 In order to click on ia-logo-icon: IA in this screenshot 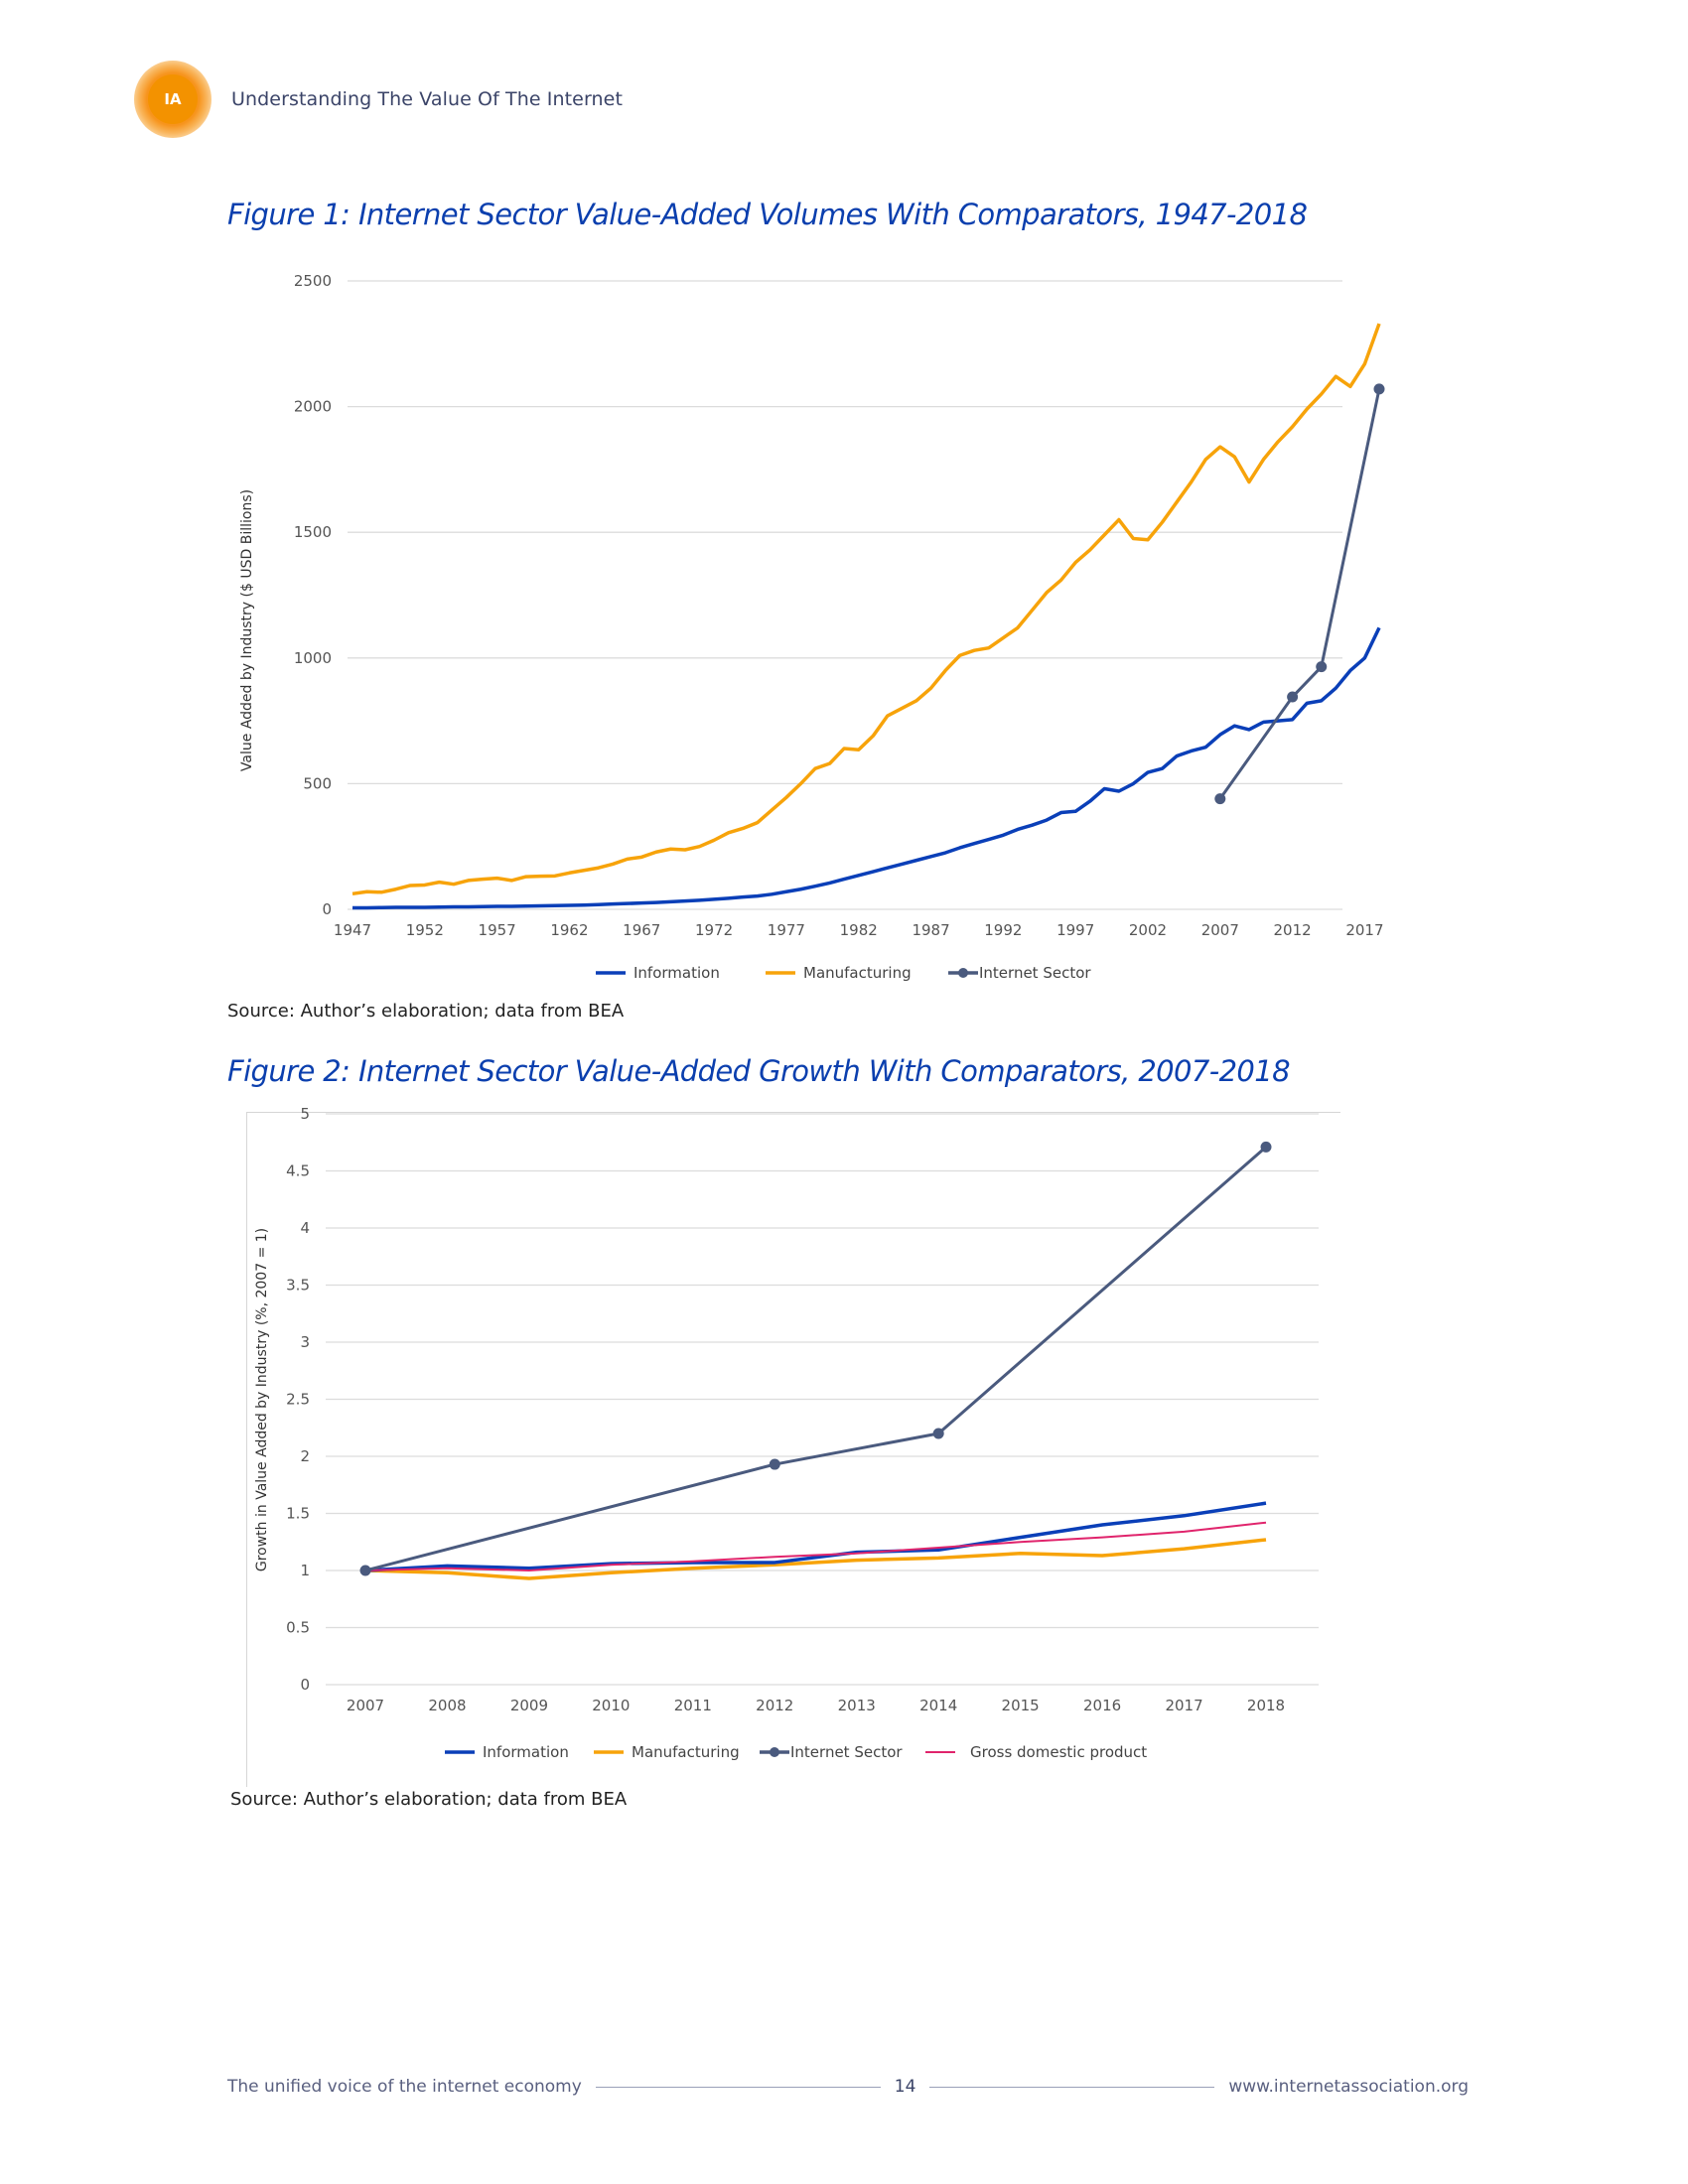, I will do `click(172, 99)`.